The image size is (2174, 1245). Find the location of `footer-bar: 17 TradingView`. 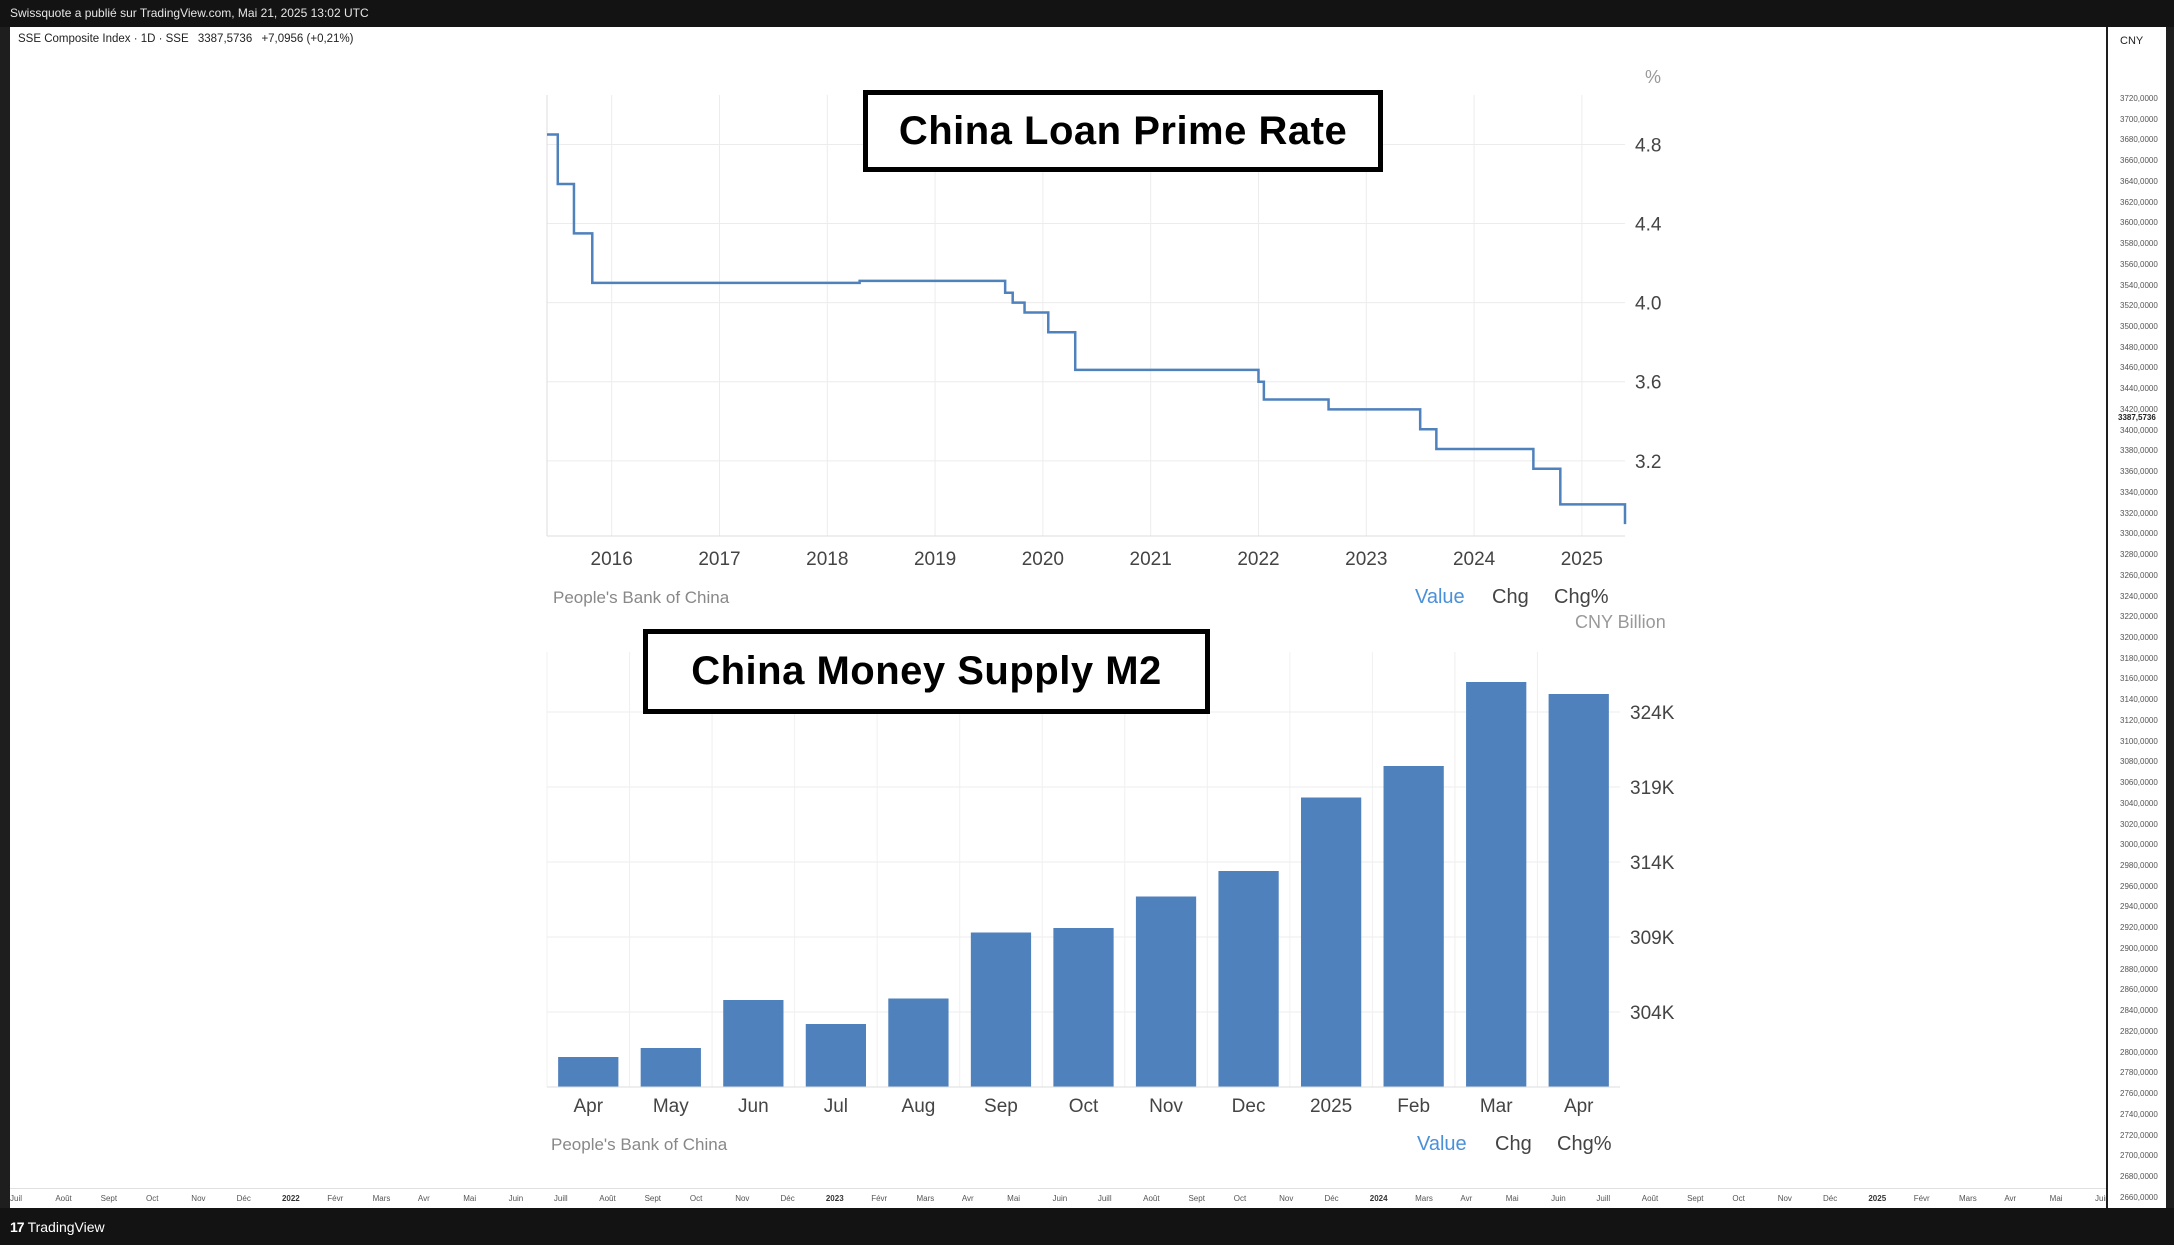

footer-bar: 17 TradingView is located at coordinates (1087, 1226).